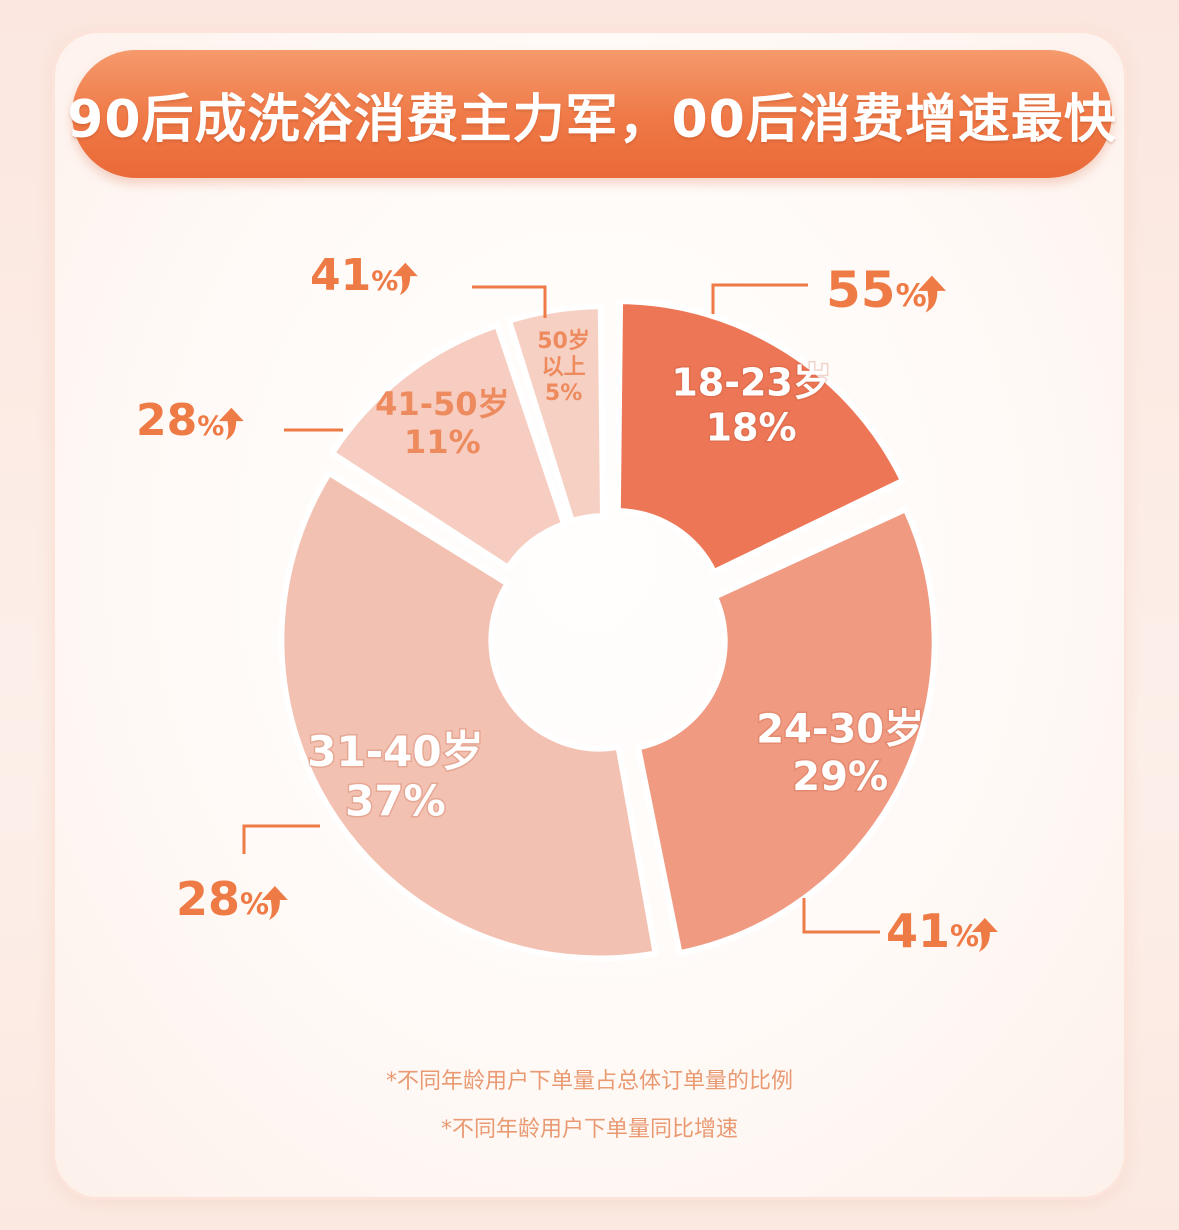  I want to click on slice-value-label: 29%, so click(840, 777).